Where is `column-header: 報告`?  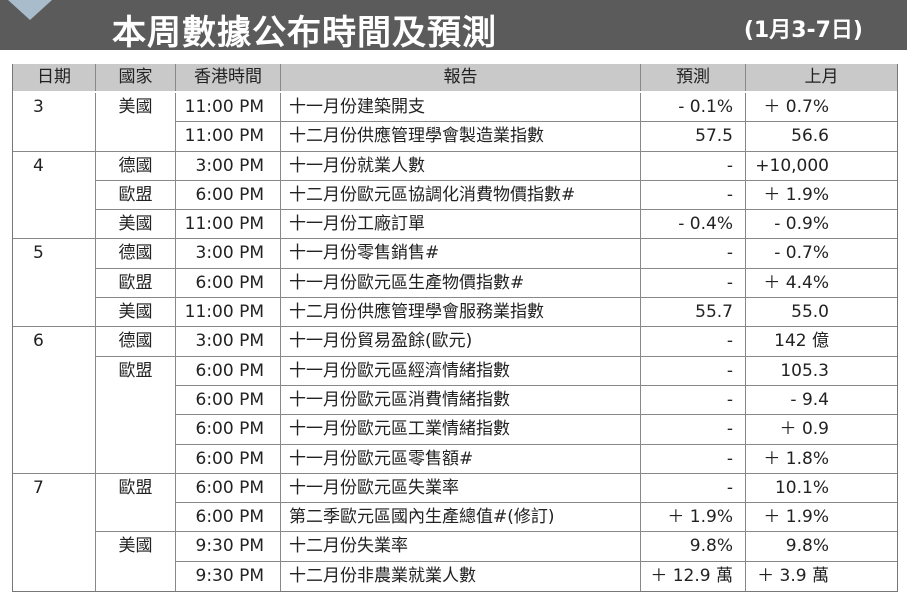
column-header: 報告 is located at coordinates (461, 77).